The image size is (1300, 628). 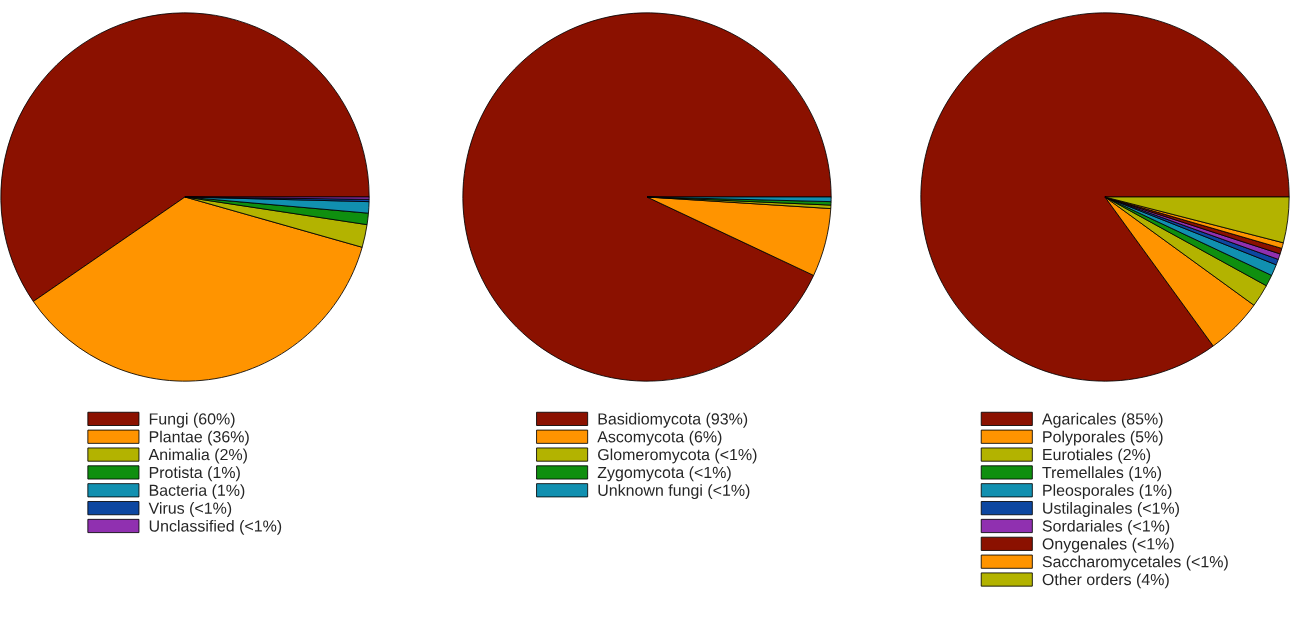 What do you see at coordinates (1107, 492) in the screenshot?
I see `legend-label: Pleosporales (1%)` at bounding box center [1107, 492].